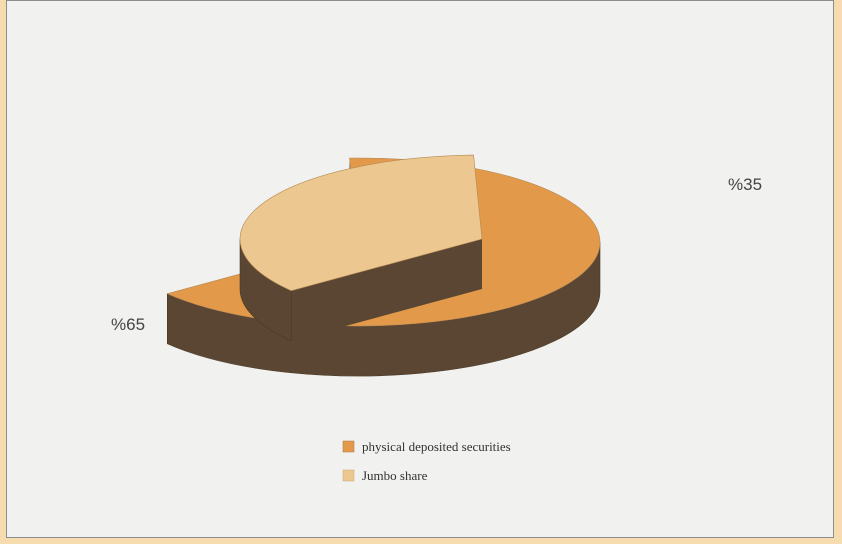 This screenshot has width=842, height=544. I want to click on legend-label-jumbo-share: Jumbo share, so click(395, 475).